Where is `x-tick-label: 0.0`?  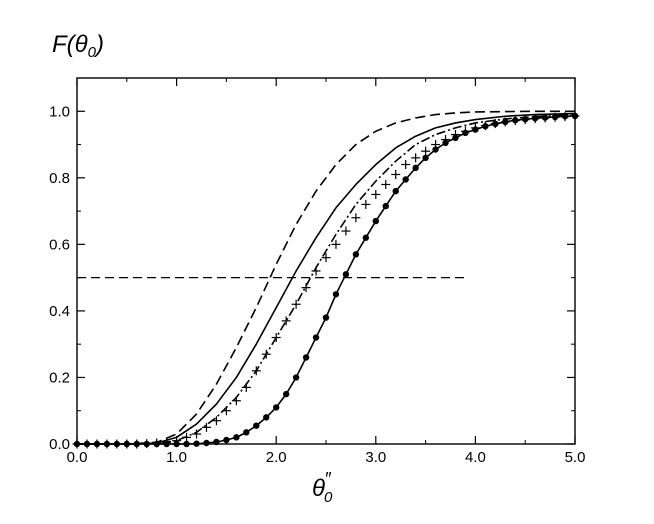
x-tick-label: 0.0 is located at coordinates (77, 457).